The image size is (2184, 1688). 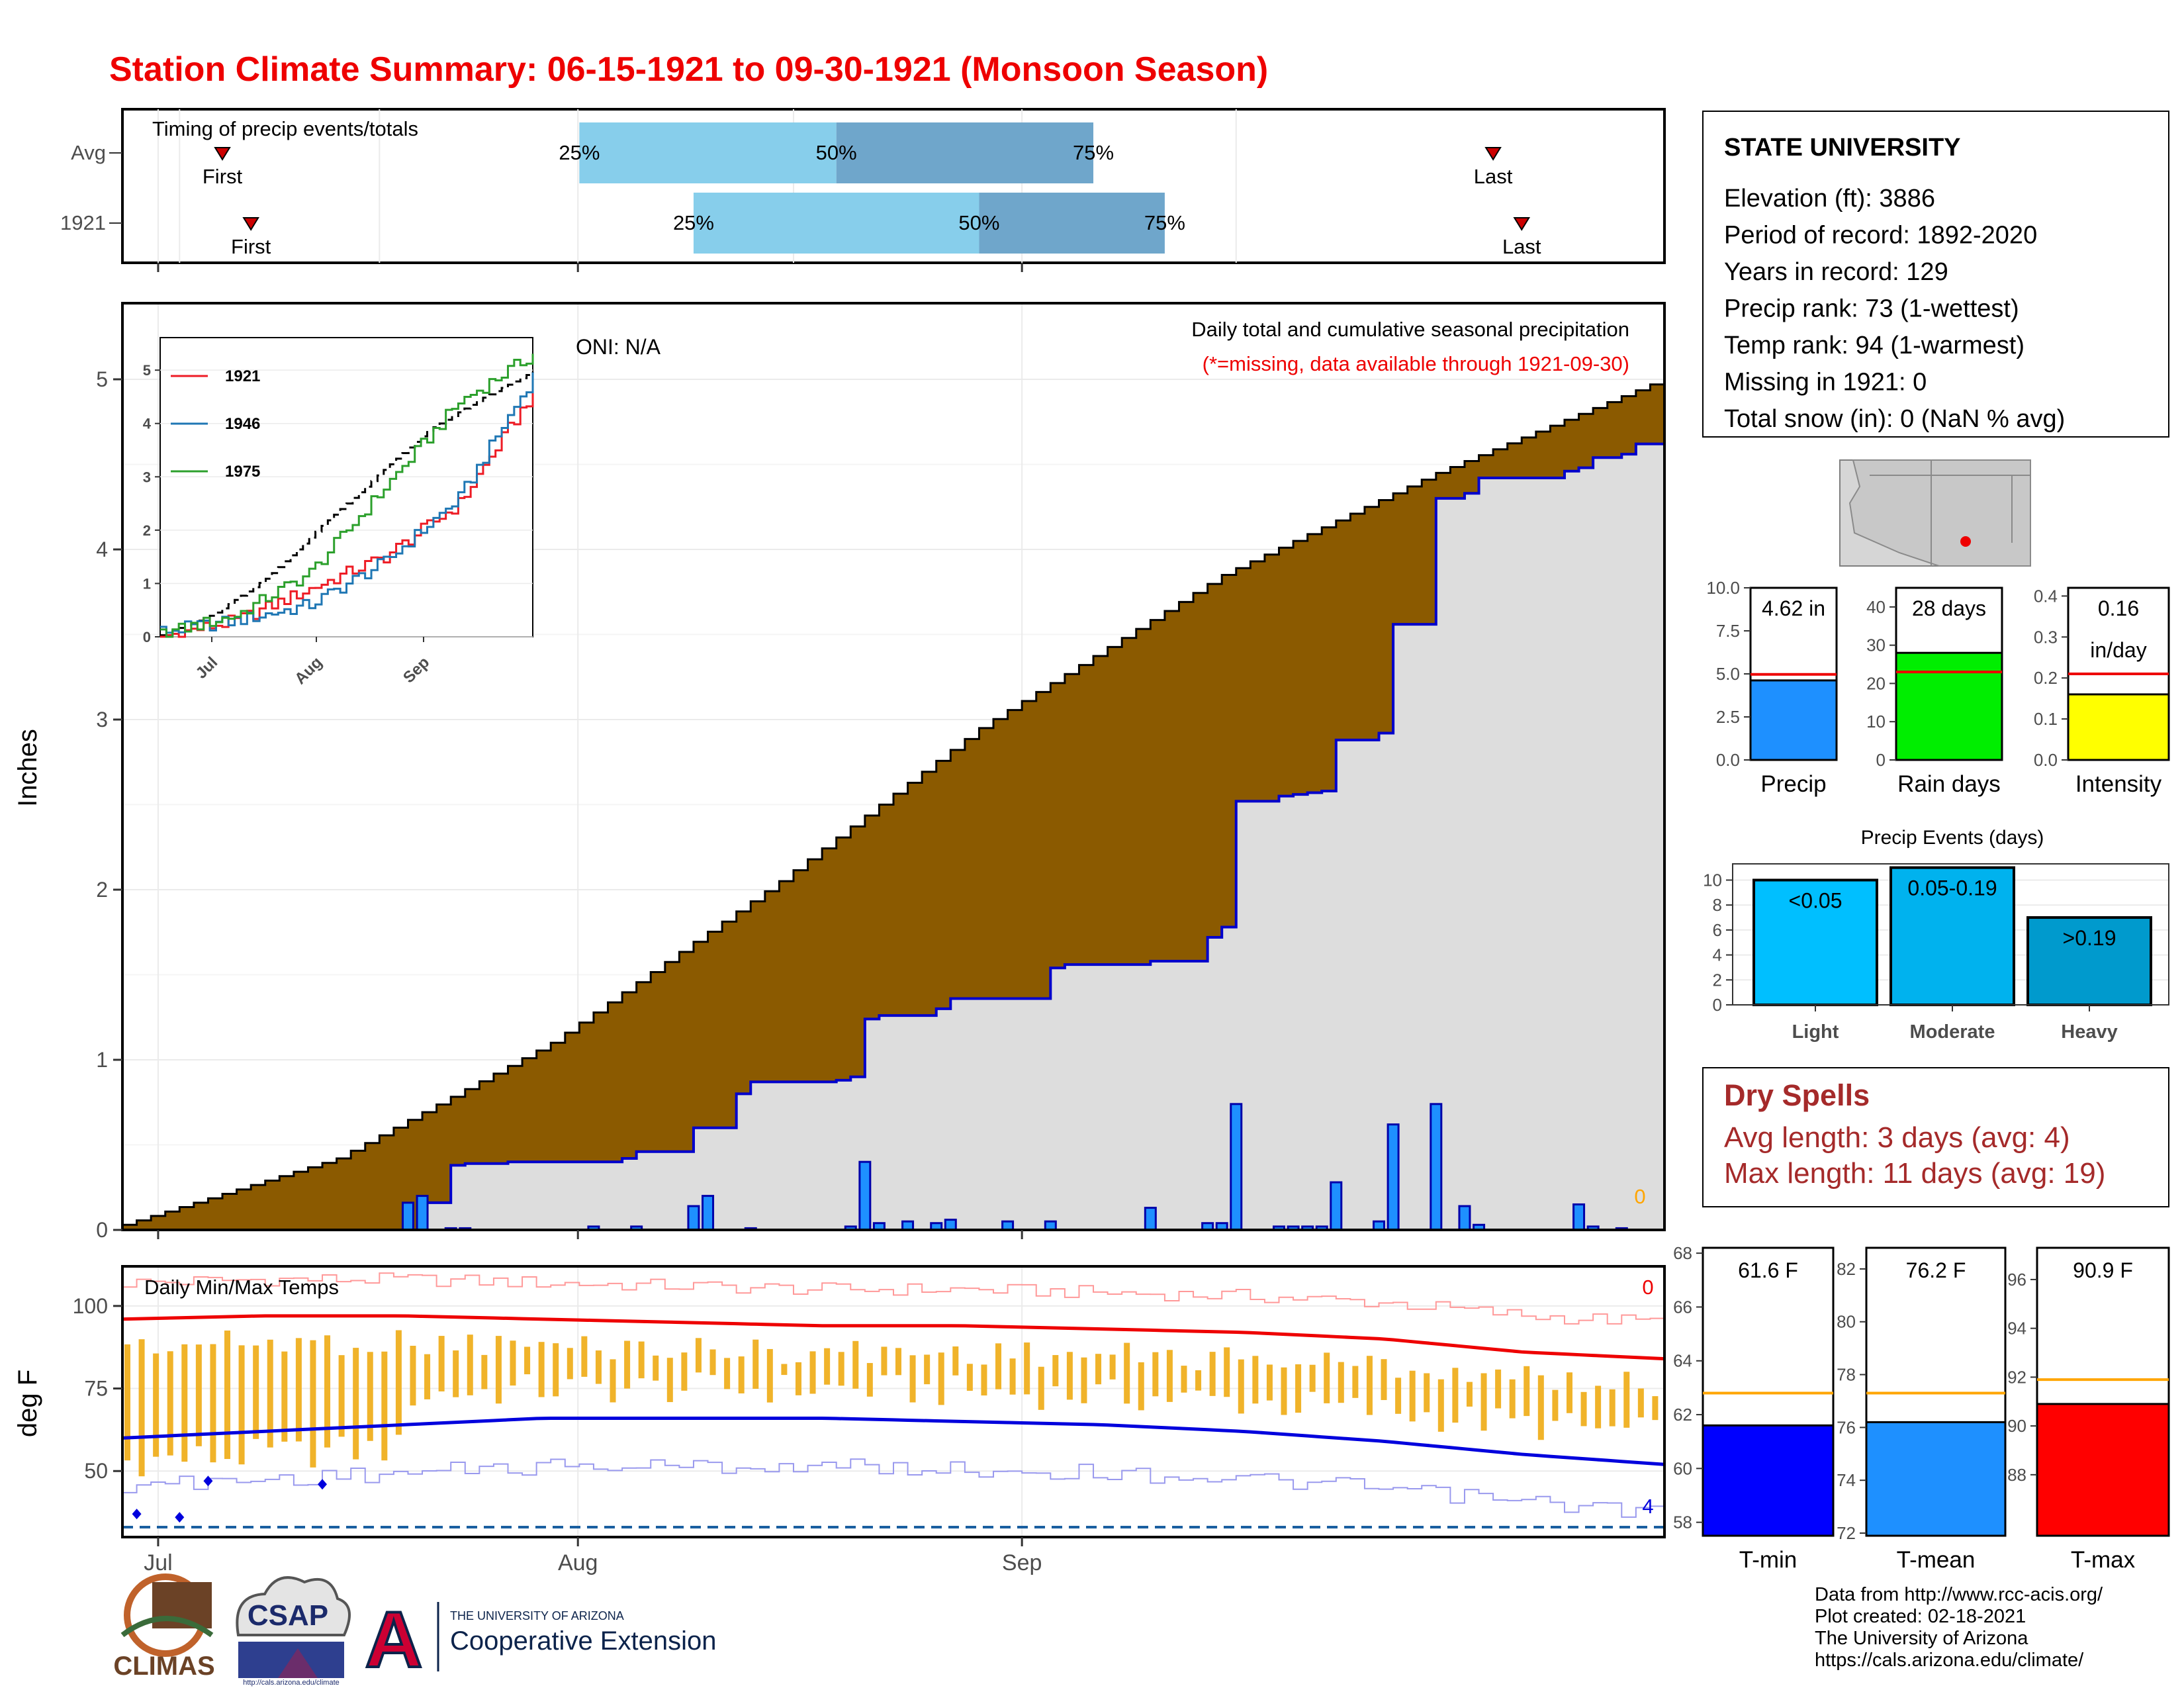 I want to click on footer-line: Data from http://www.rcc-acis.org/, so click(x=1959, y=1594).